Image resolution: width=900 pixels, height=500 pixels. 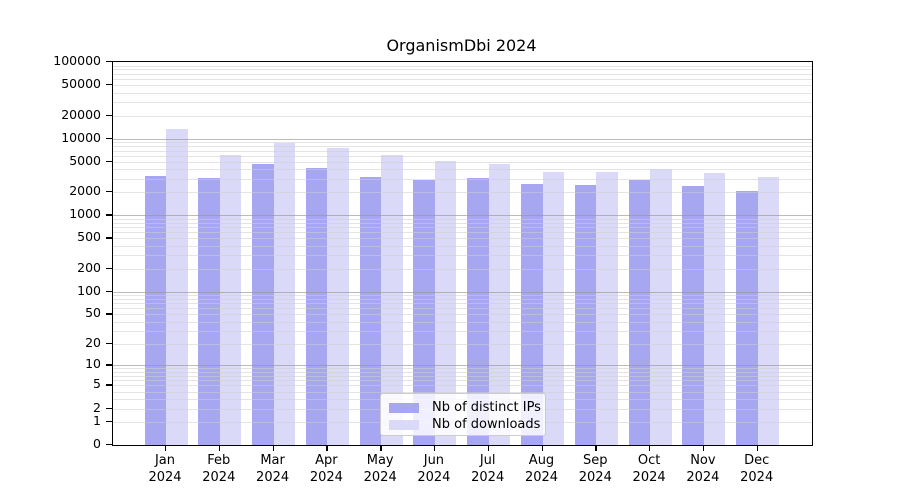 What do you see at coordinates (81, 114) in the screenshot?
I see `y-tick-label: 20000` at bounding box center [81, 114].